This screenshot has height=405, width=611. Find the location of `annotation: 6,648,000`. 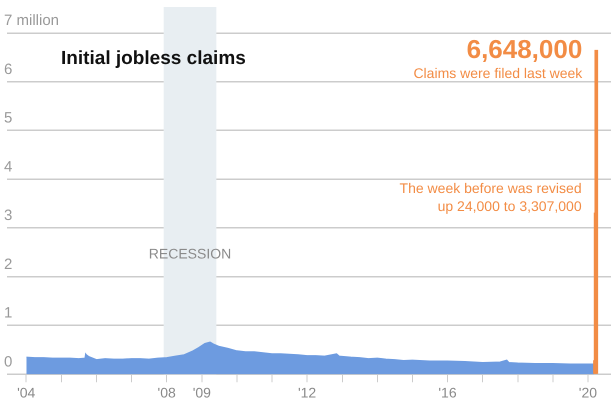

annotation: 6,648,000 is located at coordinates (524, 49).